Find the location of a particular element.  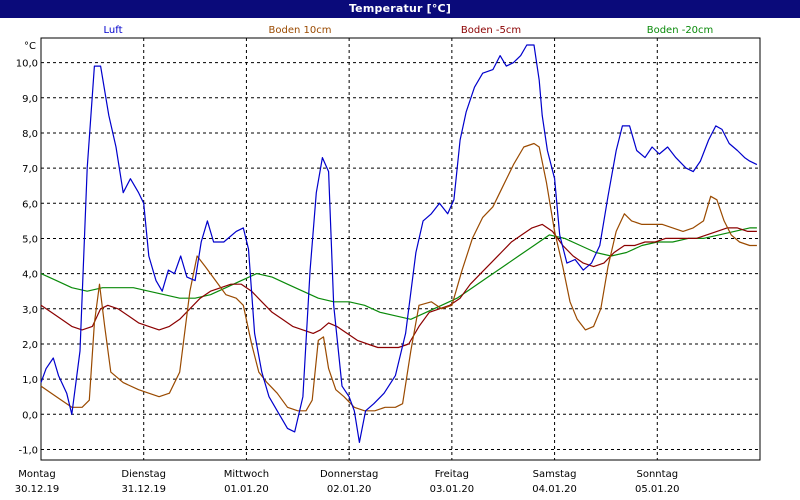

y-tick-label: 0,0 is located at coordinates (30, 415).